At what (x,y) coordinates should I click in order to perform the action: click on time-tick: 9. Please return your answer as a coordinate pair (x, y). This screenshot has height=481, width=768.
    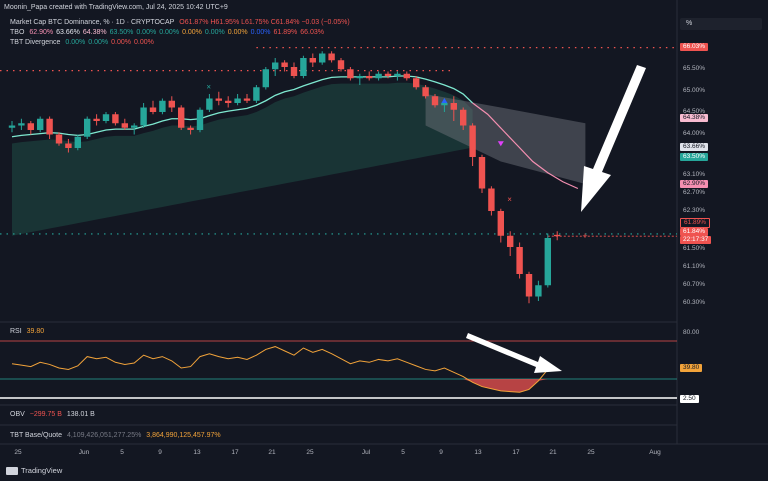
    Looking at the image, I should click on (441, 452).